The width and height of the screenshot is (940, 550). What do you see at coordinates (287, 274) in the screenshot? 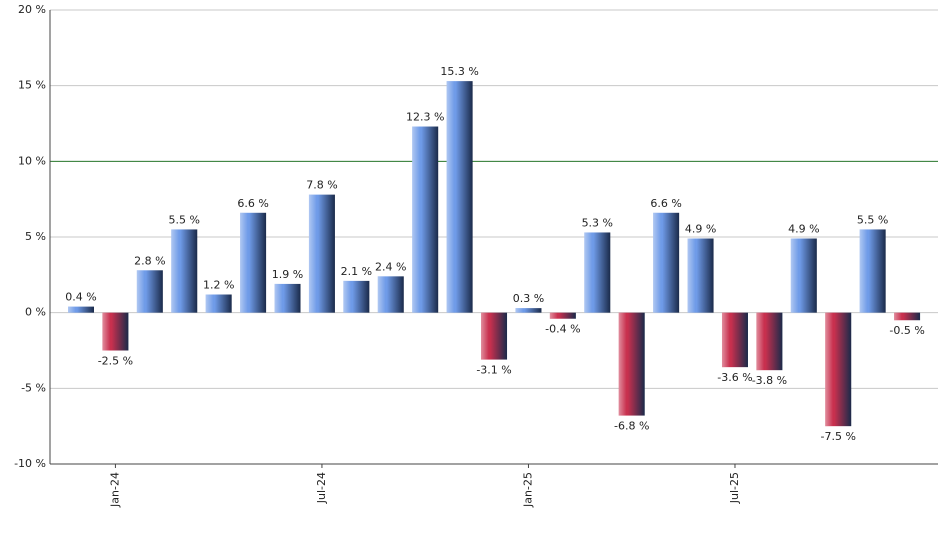
I see `data-label: 1.9 %` at bounding box center [287, 274].